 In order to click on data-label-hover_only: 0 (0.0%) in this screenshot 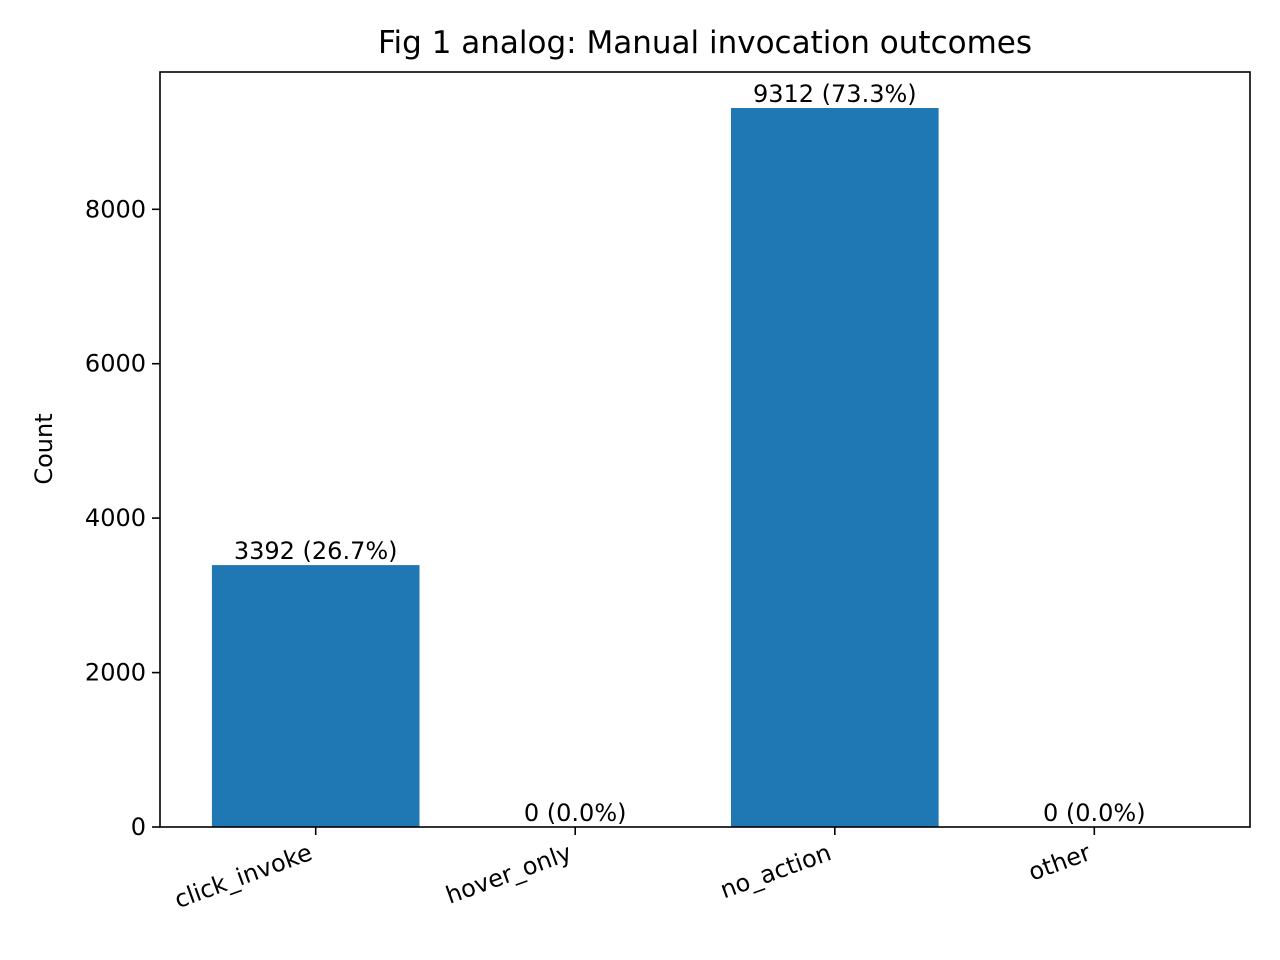, I will do `click(575, 813)`.